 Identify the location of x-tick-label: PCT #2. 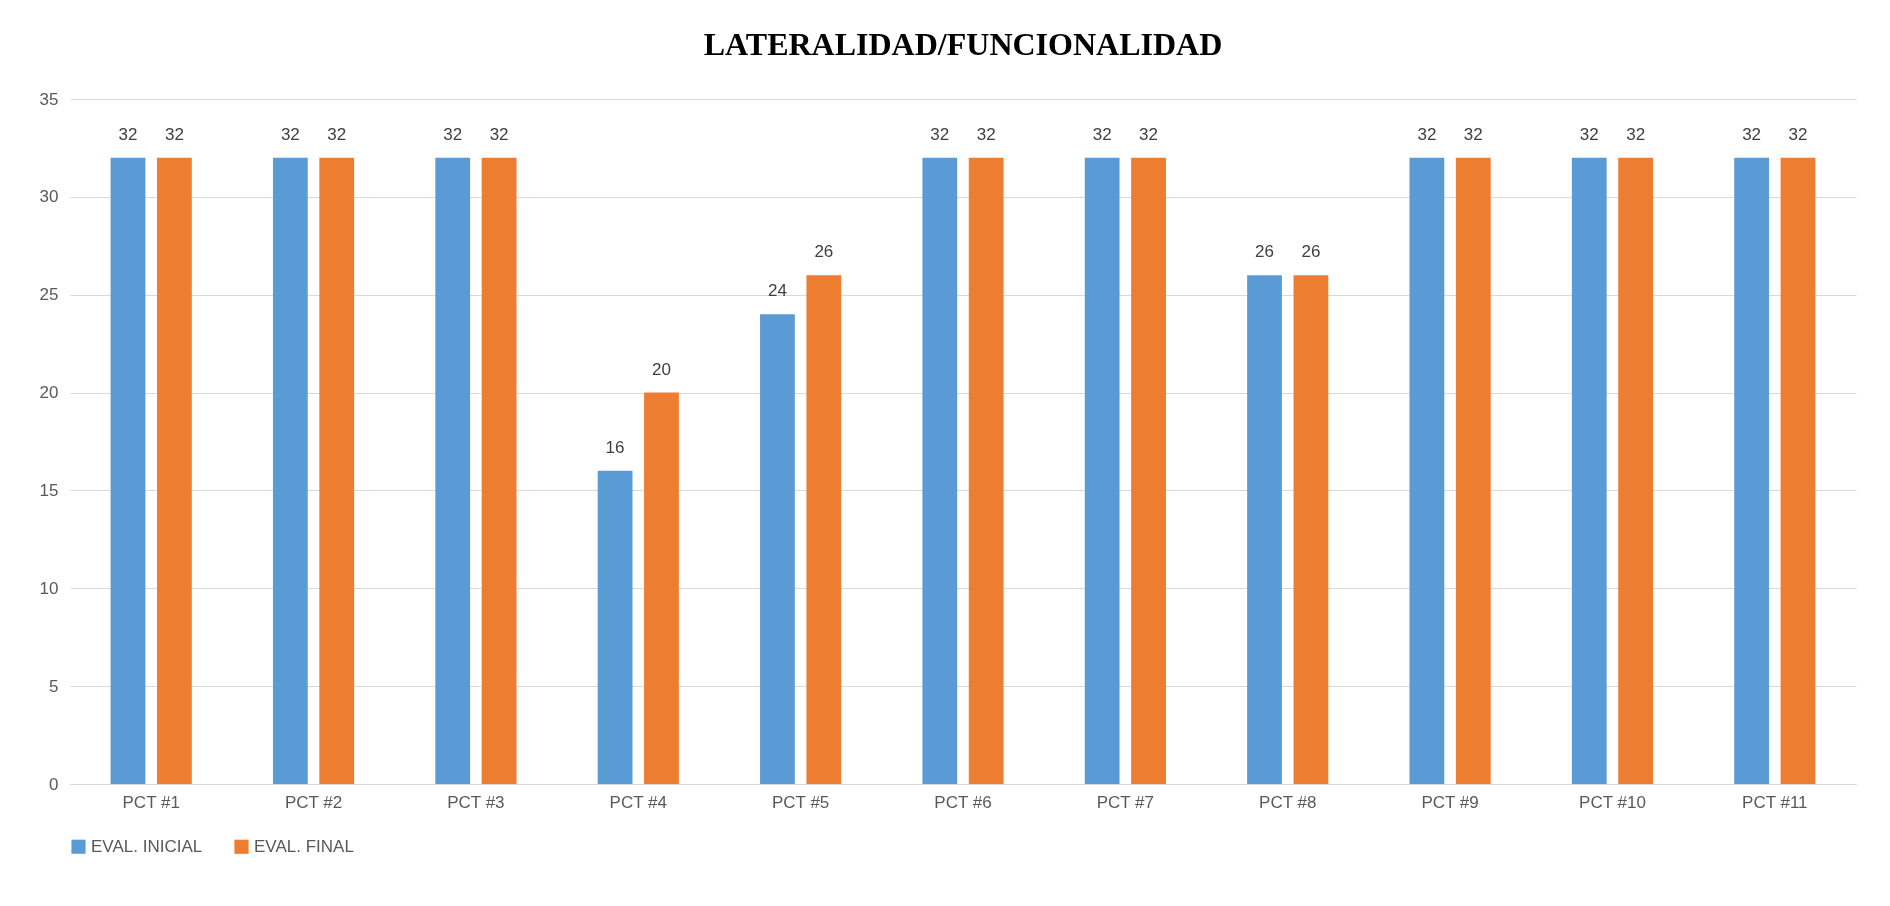
(313, 802).